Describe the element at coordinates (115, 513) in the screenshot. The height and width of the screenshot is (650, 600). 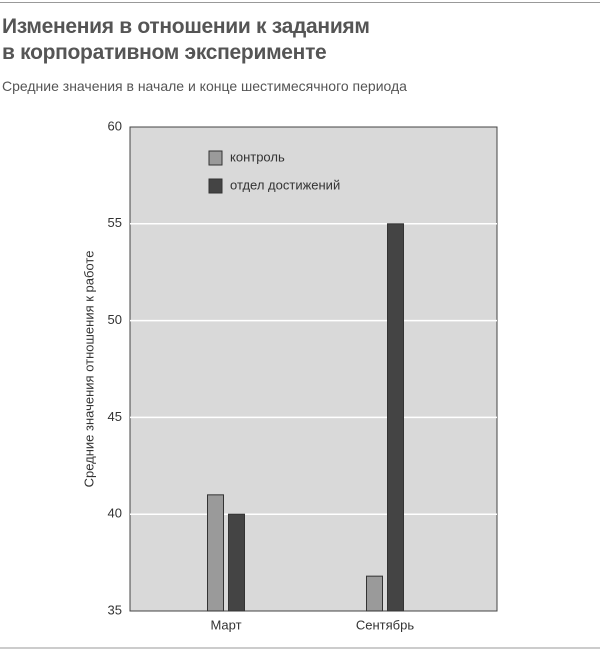
I see `y-tick-label: 40` at that location.